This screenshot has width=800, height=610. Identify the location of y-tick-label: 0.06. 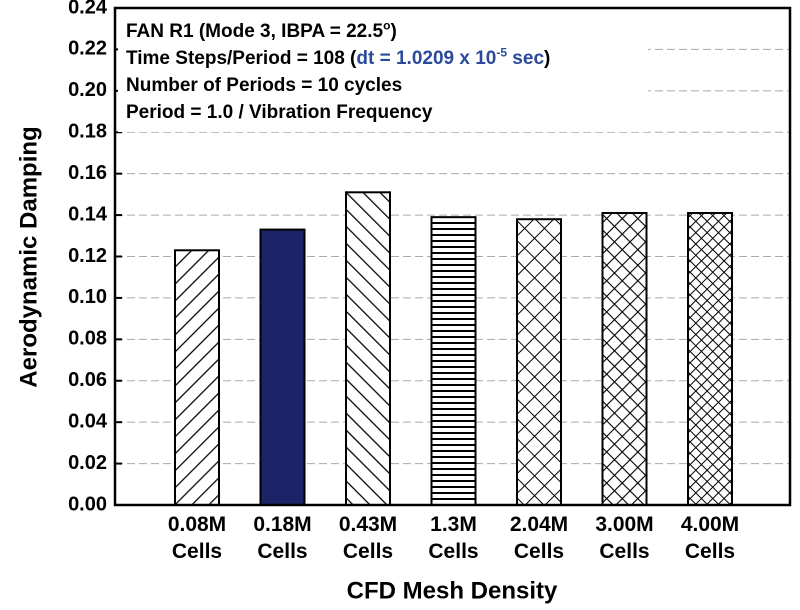
(87, 380).